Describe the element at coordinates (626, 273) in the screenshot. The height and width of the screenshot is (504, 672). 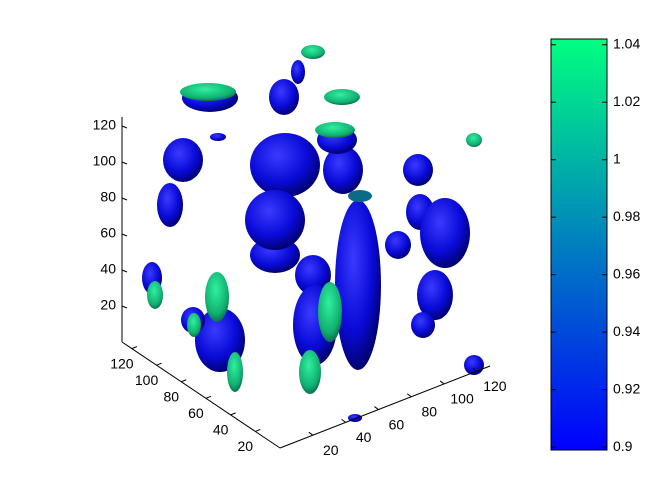
I see `colorbar-tick-label: 0.96` at that location.